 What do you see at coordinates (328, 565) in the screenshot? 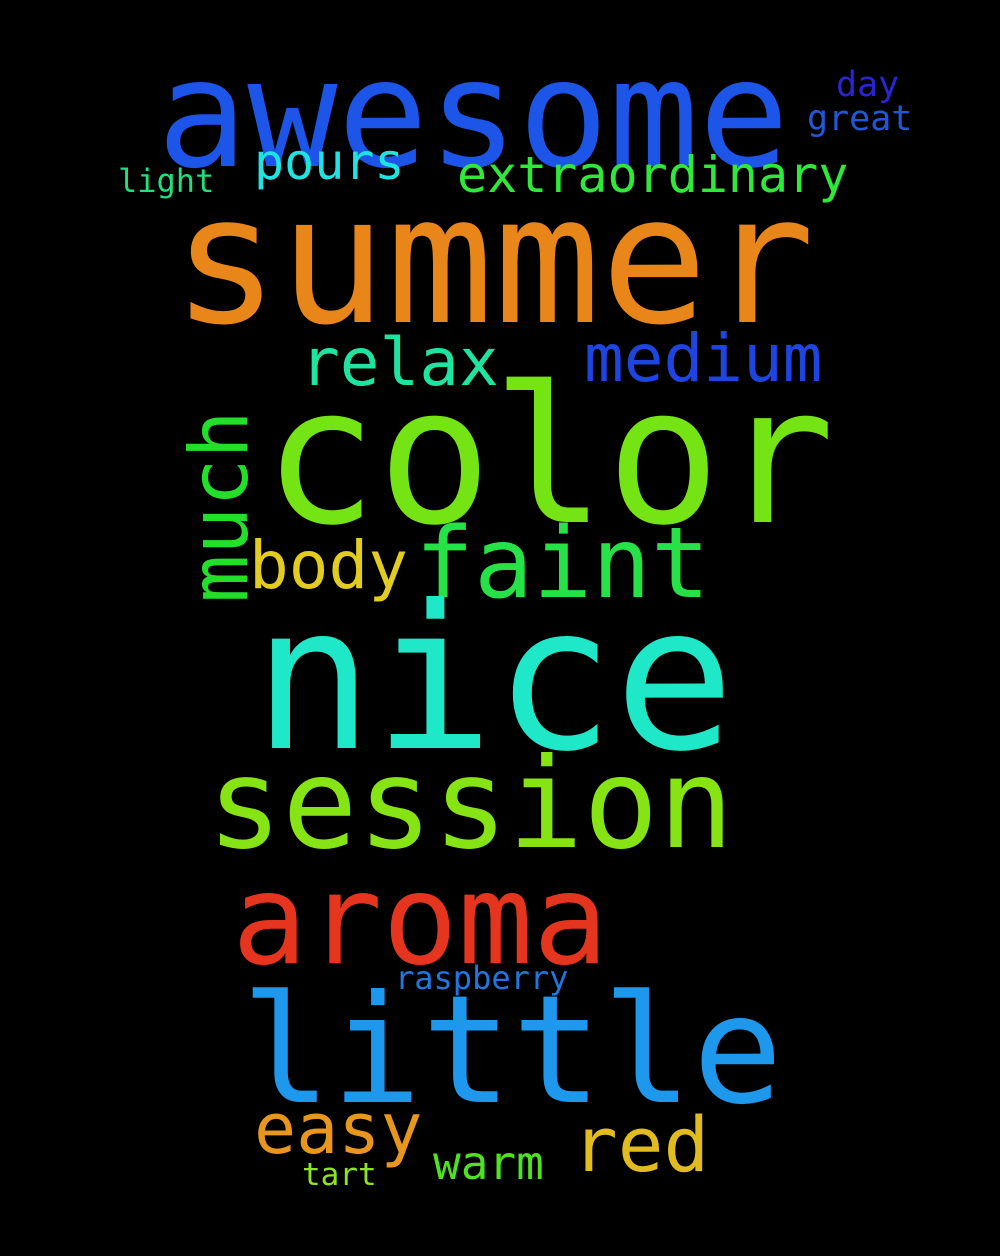
I see `word-body: body` at bounding box center [328, 565].